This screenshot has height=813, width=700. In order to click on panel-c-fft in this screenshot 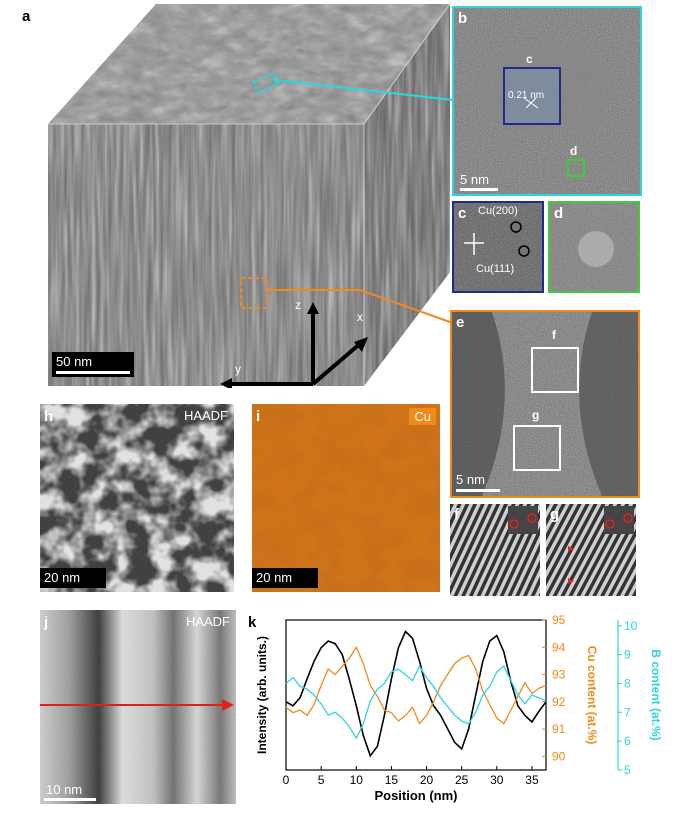, I will do `click(498, 247)`.